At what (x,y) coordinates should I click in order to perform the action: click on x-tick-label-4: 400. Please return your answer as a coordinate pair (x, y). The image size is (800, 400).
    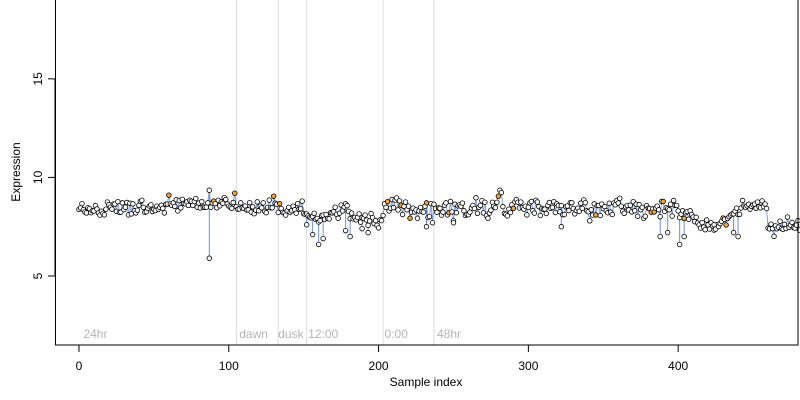
    Looking at the image, I should click on (678, 366).